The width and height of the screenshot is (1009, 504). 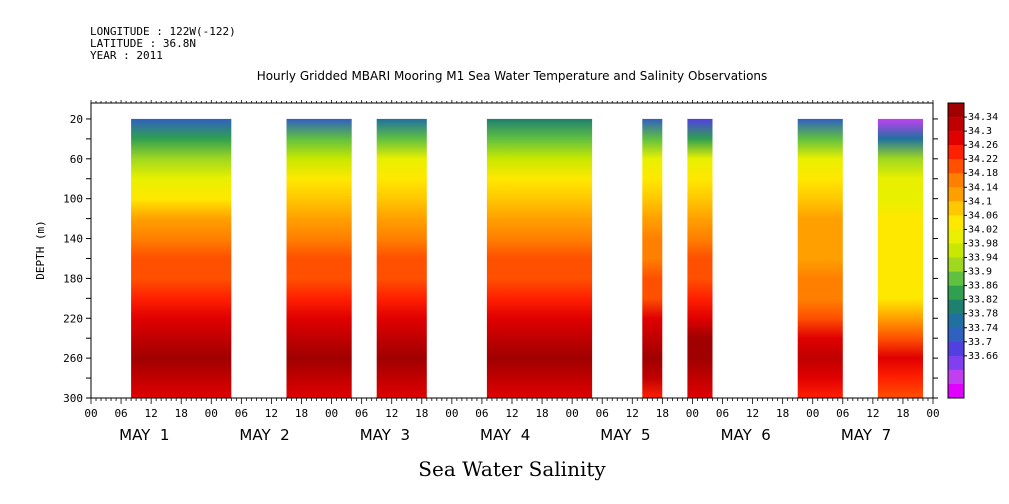 What do you see at coordinates (73, 398) in the screenshot?
I see `y-tick-label: 300` at bounding box center [73, 398].